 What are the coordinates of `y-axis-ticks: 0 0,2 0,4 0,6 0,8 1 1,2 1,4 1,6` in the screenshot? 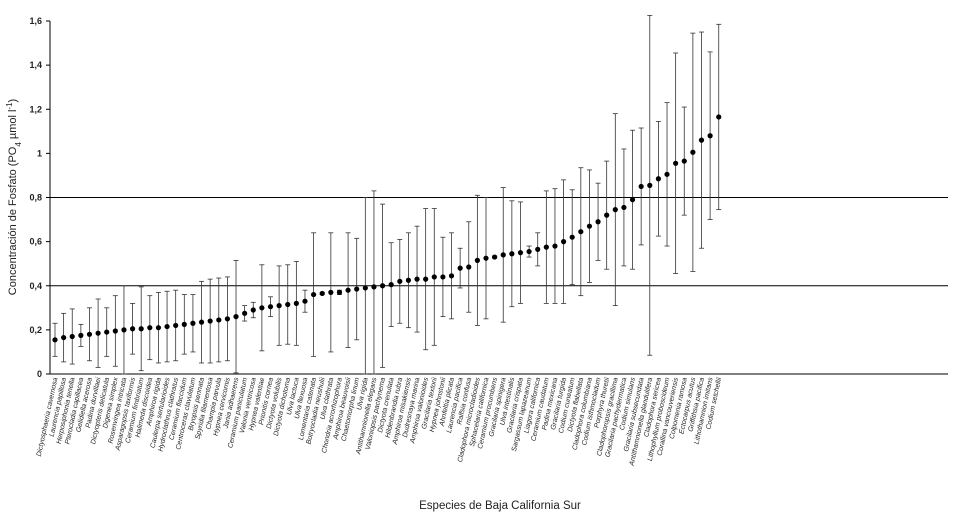 It's located at (39, 197).